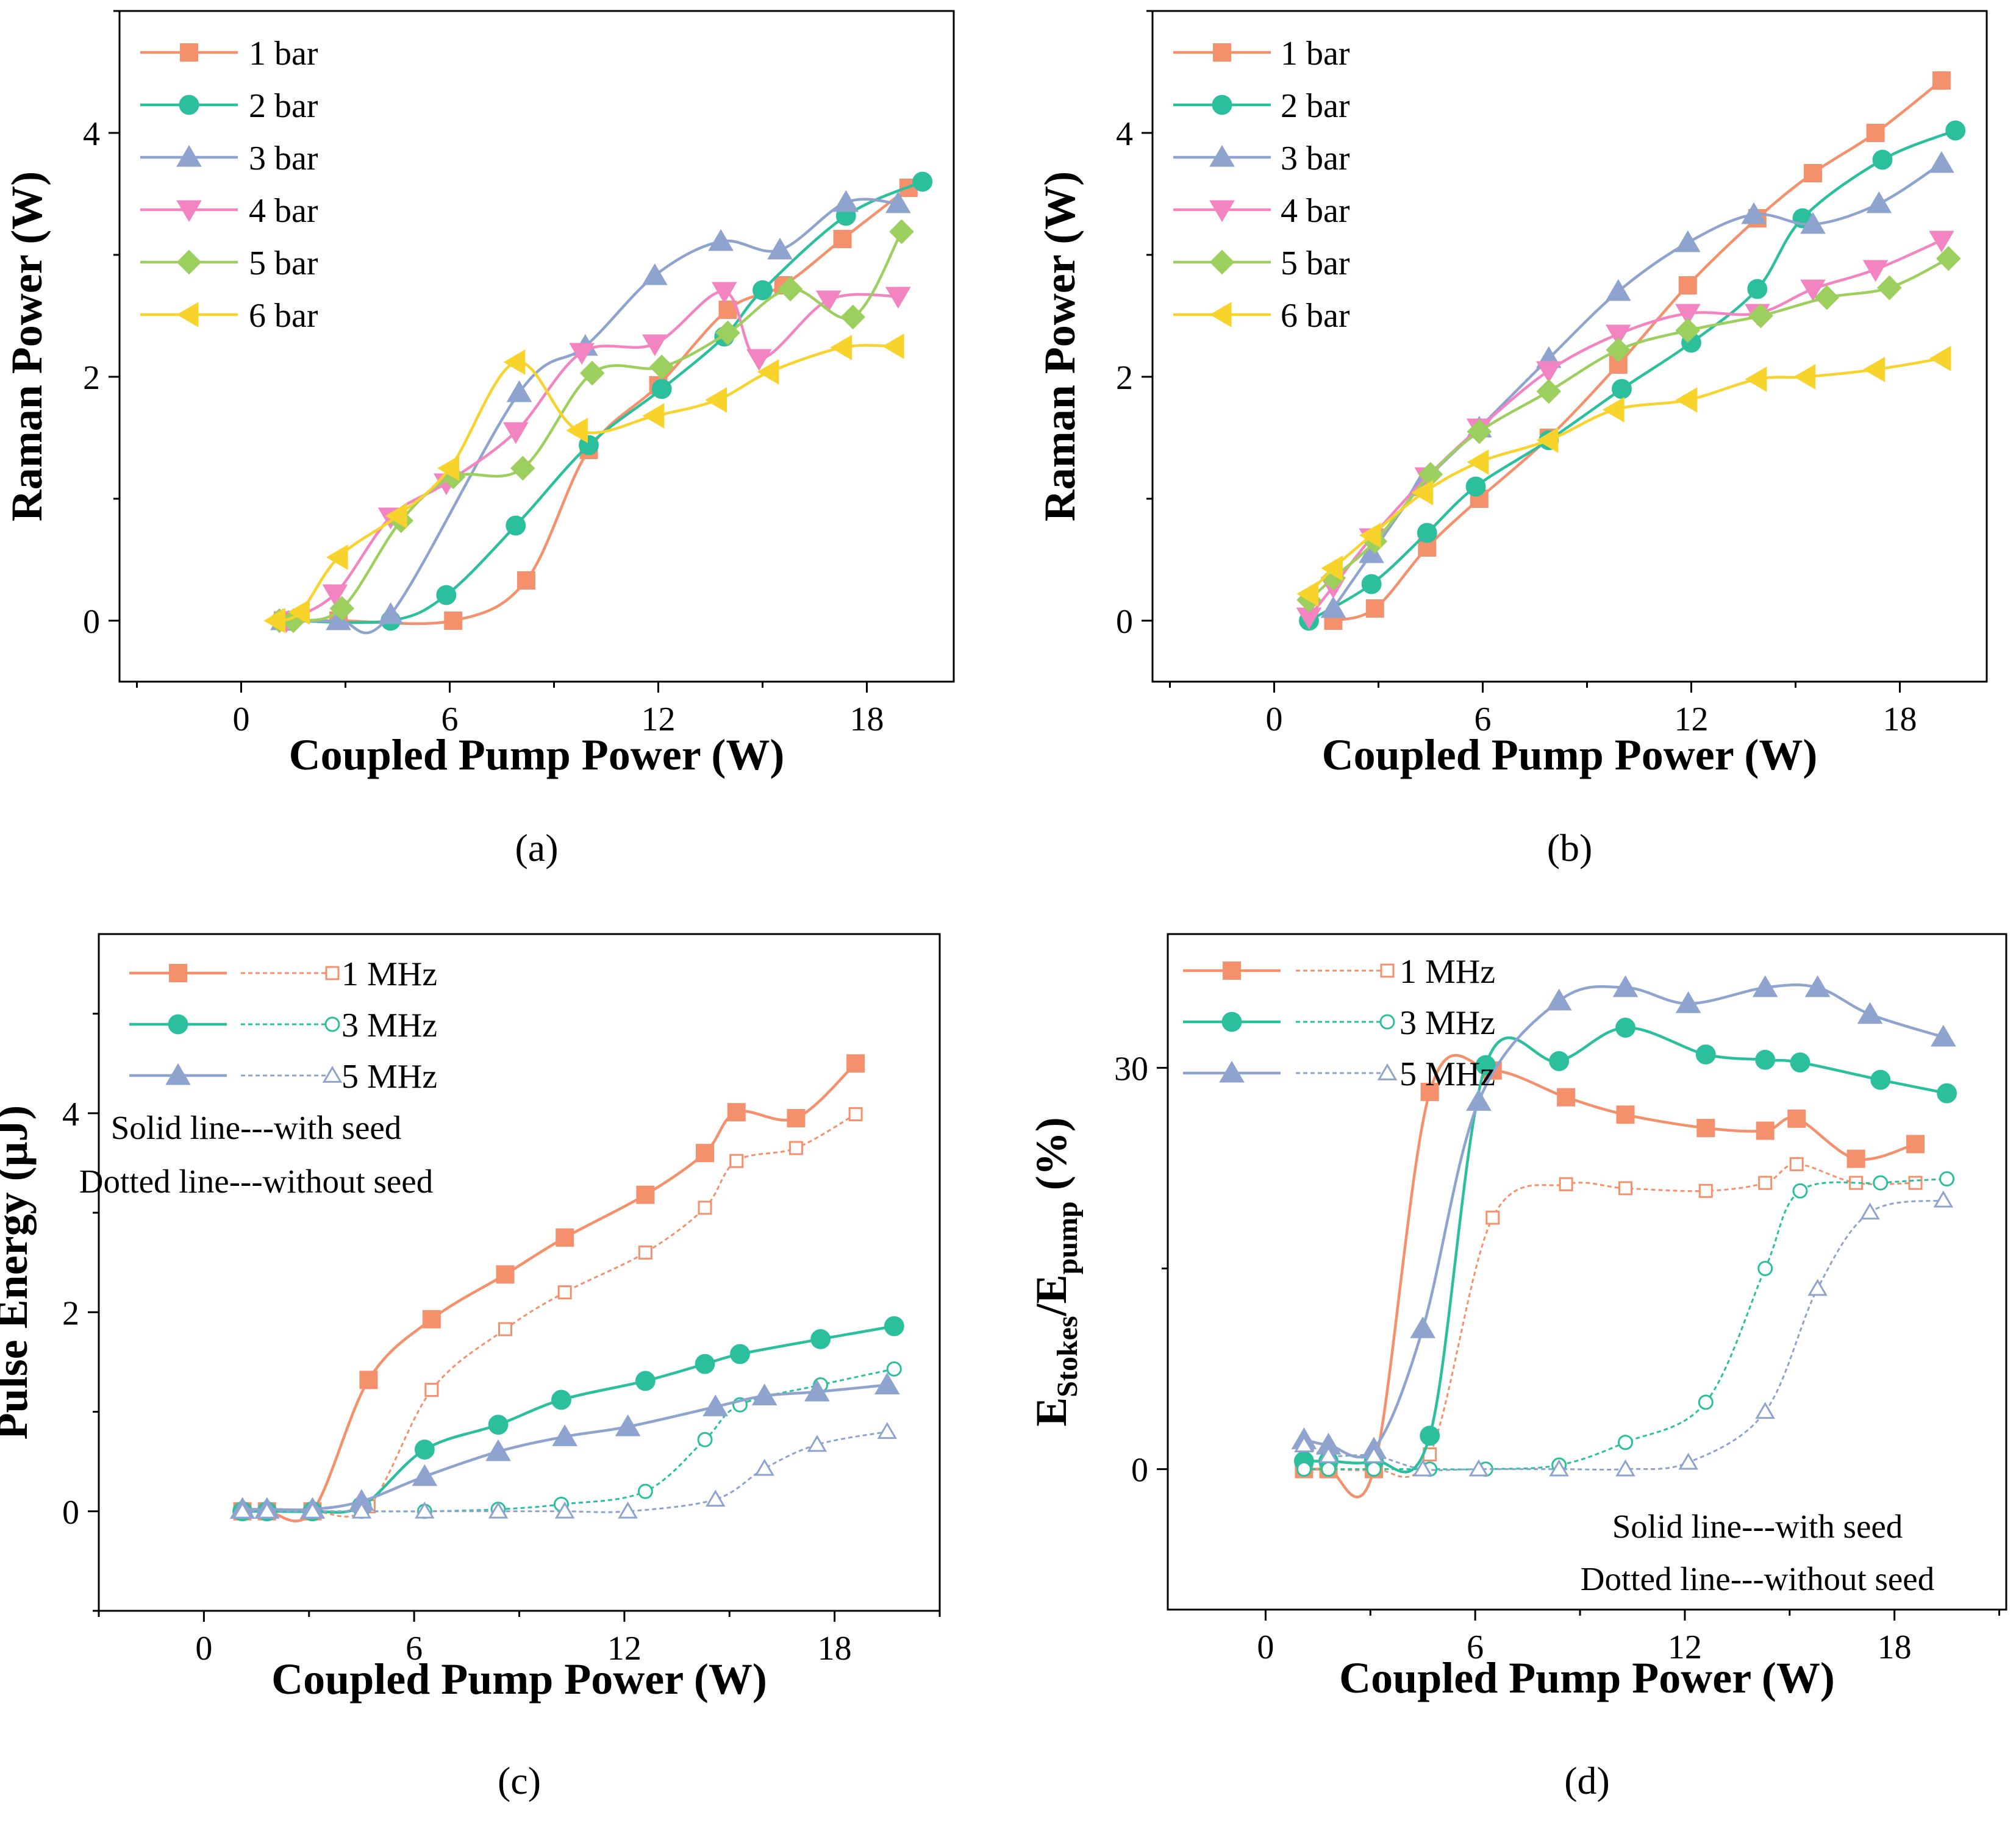 Image resolution: width=2016 pixels, height=1823 pixels. Describe the element at coordinates (536, 847) in the screenshot. I see `panel-label: (a)` at that location.